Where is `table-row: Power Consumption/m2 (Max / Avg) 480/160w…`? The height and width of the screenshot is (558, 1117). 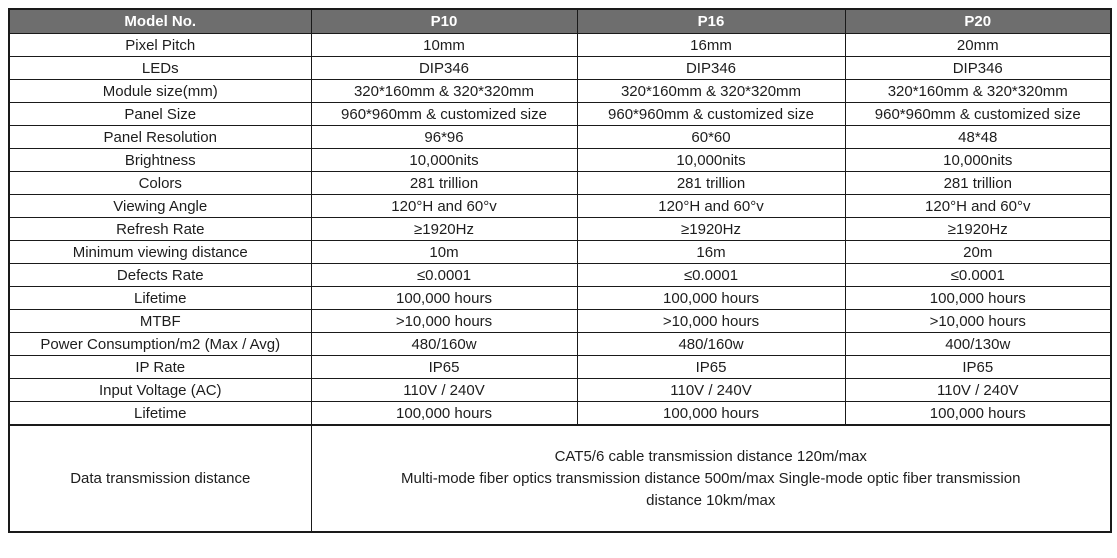
table-row: Power Consumption/m2 (Max / Avg) 480/160w… is located at coordinates (560, 344).